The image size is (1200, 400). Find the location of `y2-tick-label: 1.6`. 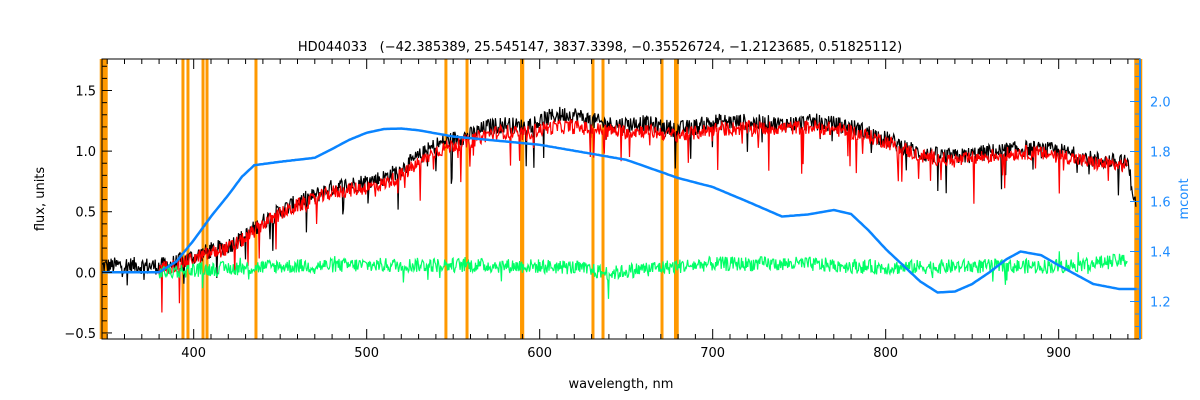

y2-tick-label: 1.6 is located at coordinates (1160, 203).